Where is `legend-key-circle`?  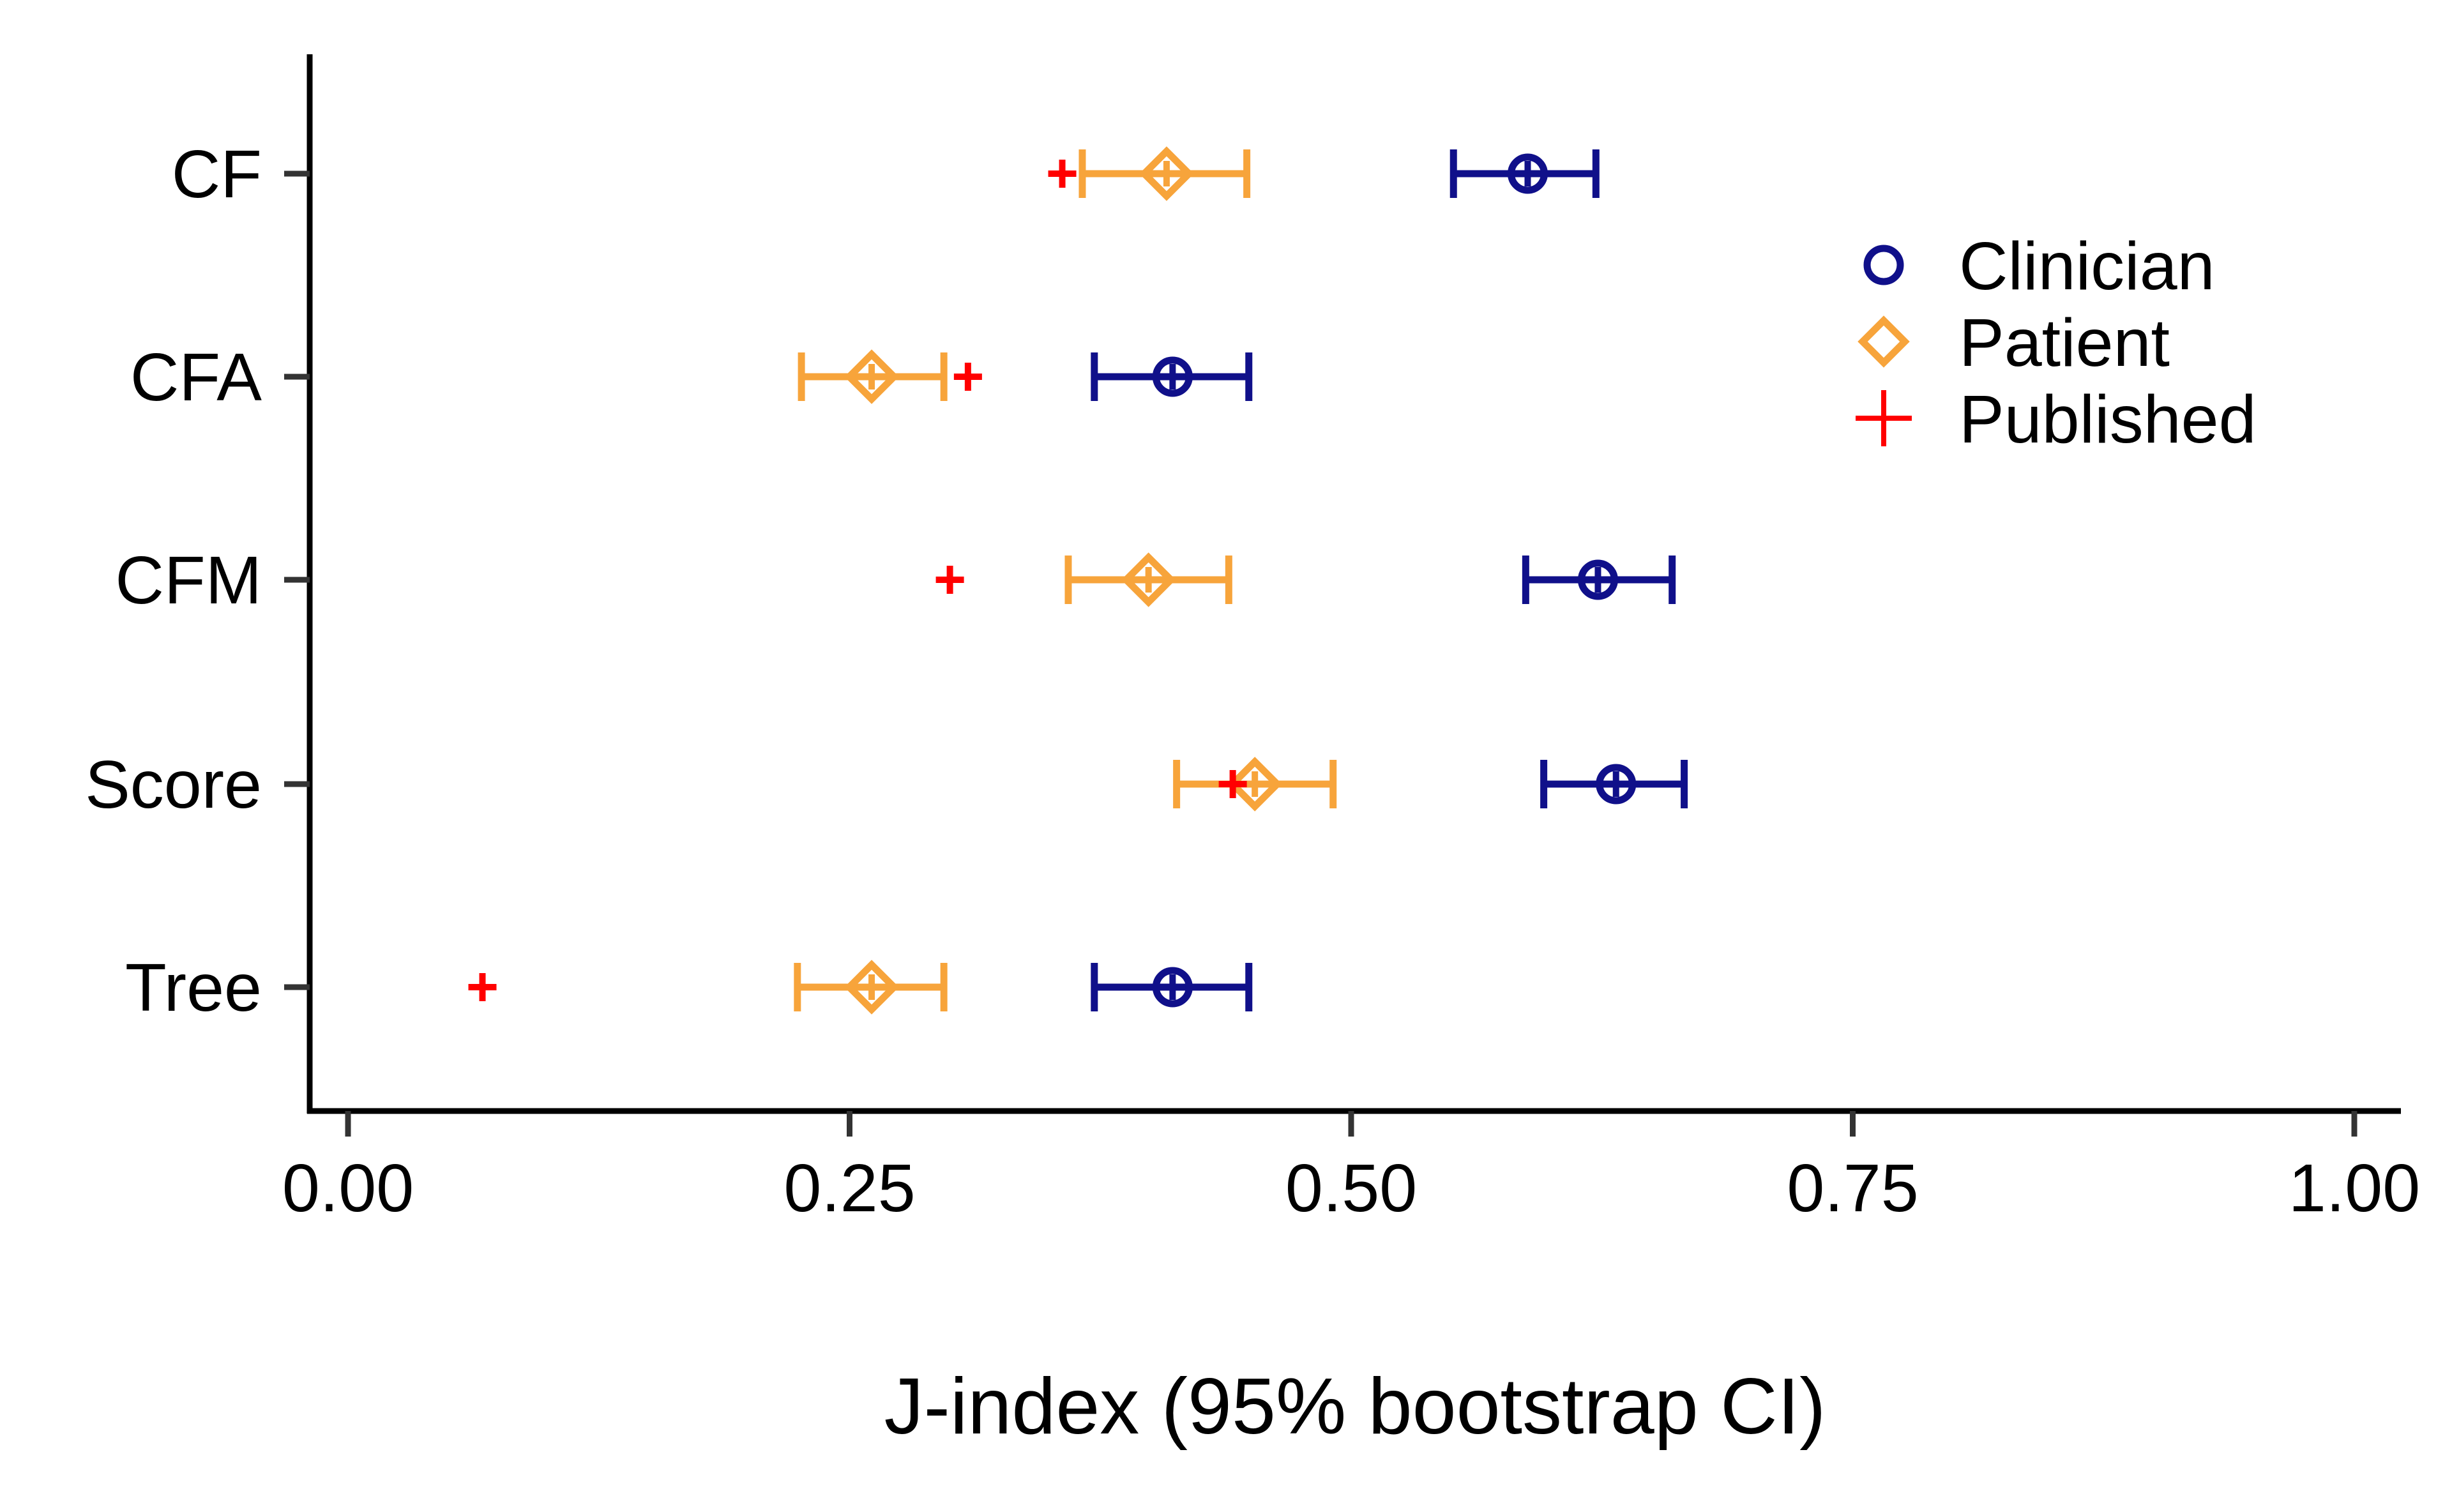
legend-key-circle is located at coordinates (1883, 265).